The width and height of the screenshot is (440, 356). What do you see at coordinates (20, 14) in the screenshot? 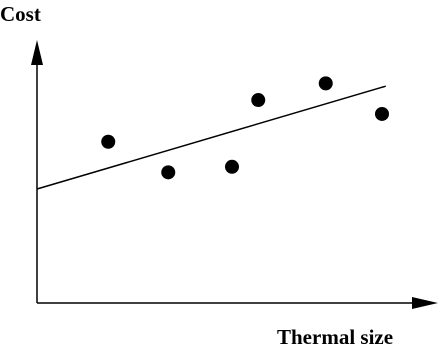
I see `y-axis-label: Cost` at bounding box center [20, 14].